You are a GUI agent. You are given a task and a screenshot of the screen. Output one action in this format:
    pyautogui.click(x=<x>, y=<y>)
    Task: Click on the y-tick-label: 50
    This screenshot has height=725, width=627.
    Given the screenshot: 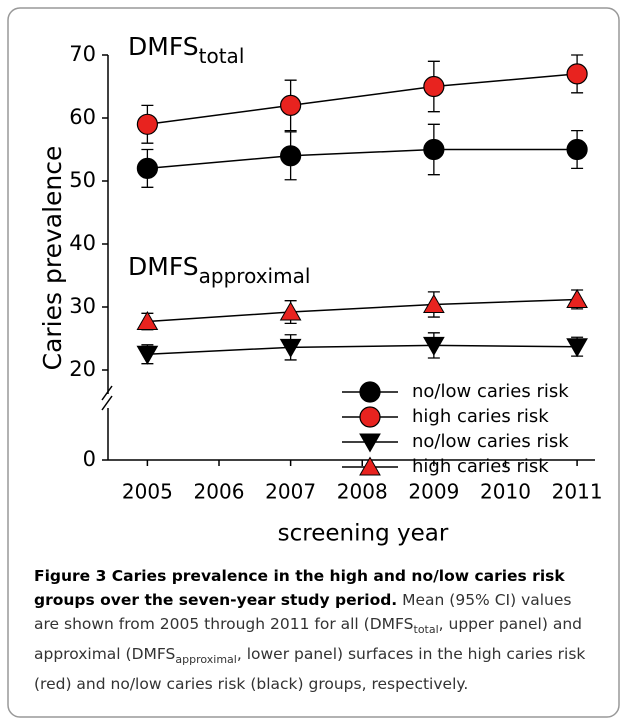 What is the action you would take?
    pyautogui.click(x=82, y=180)
    